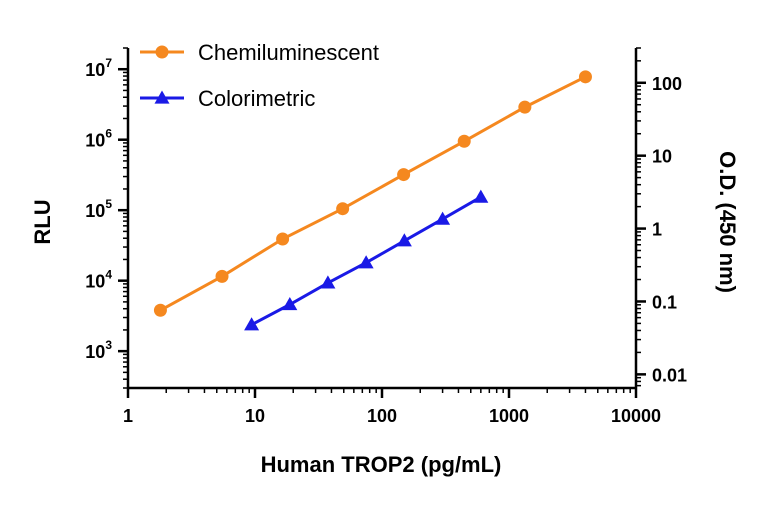  What do you see at coordinates (108, 204) in the screenshot?
I see `tick-exponent: 5` at bounding box center [108, 204].